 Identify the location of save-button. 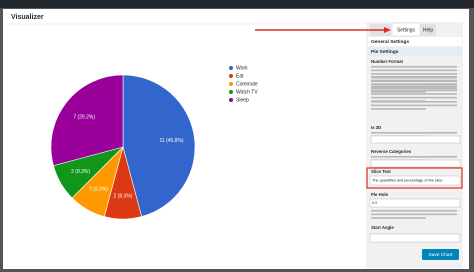
(440, 254).